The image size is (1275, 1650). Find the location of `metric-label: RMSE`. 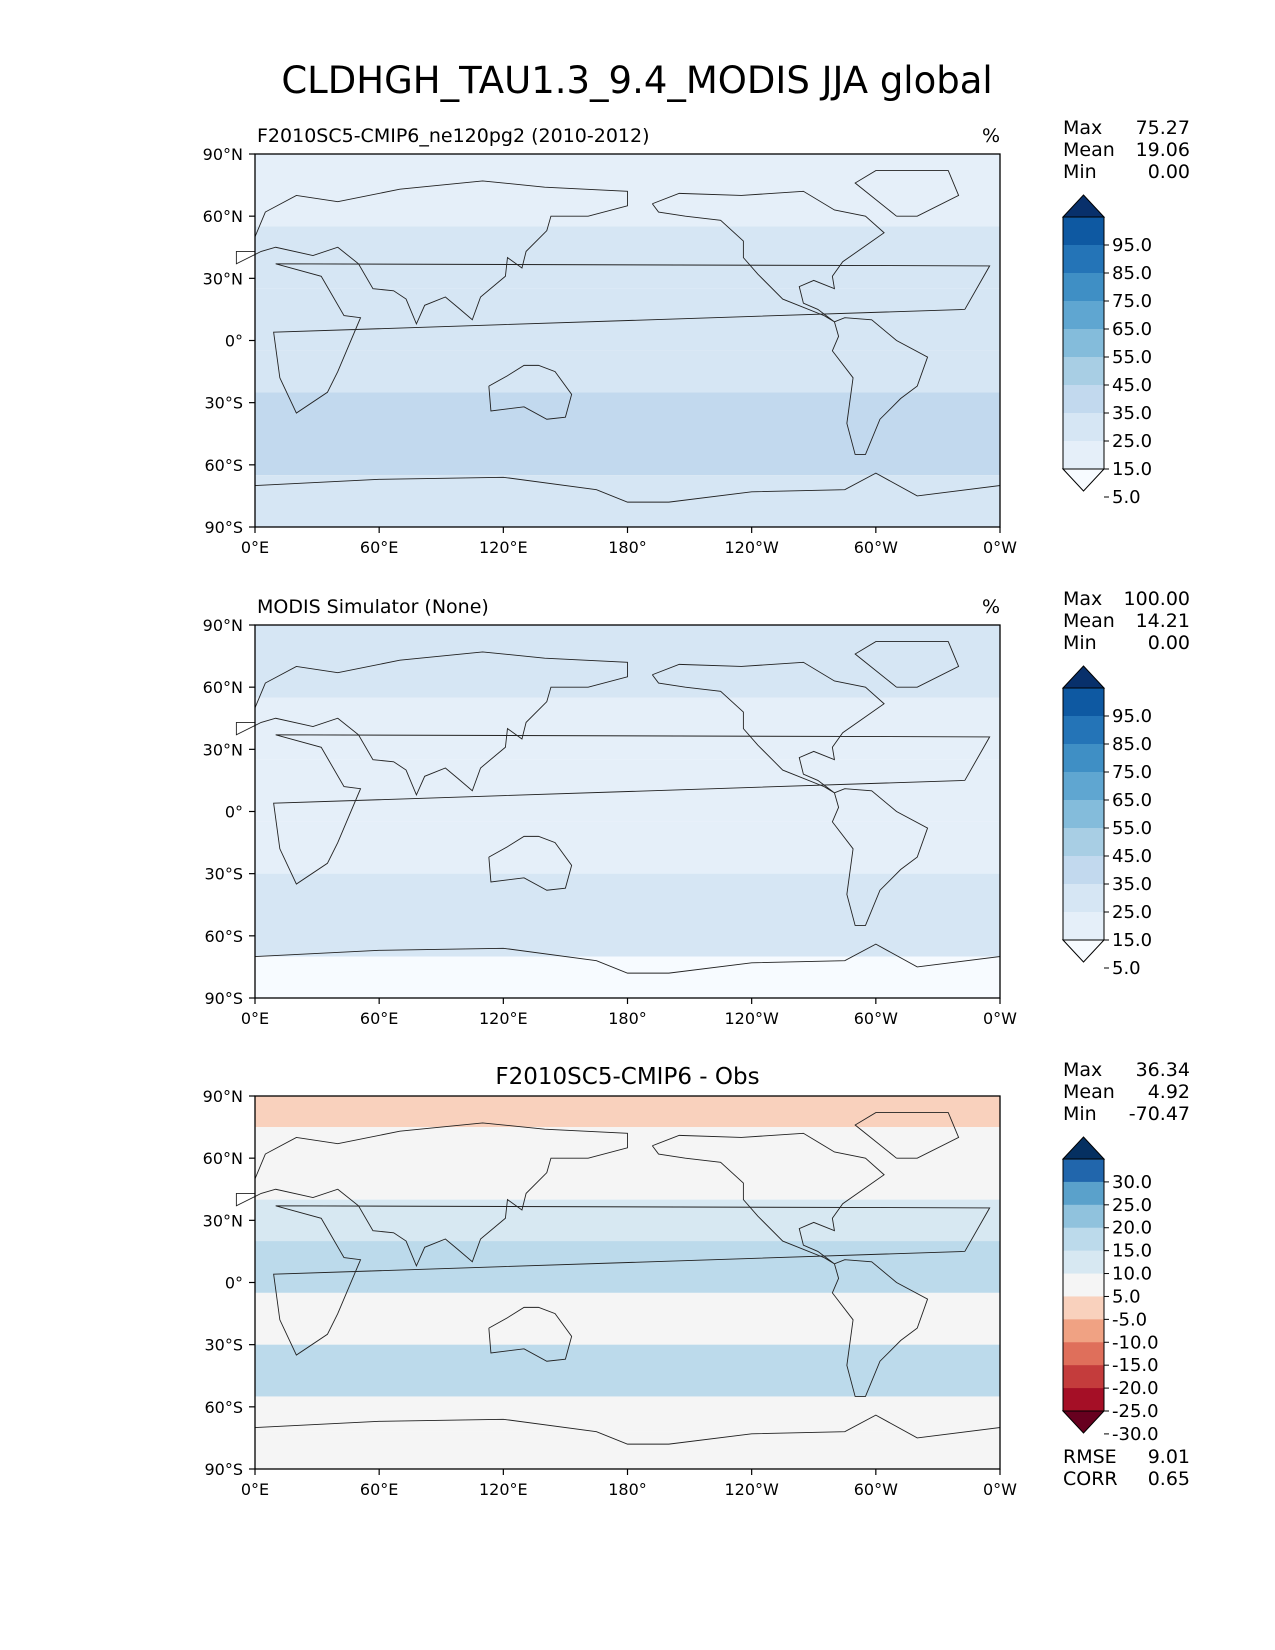

metric-label: RMSE is located at coordinates (1090, 1457).